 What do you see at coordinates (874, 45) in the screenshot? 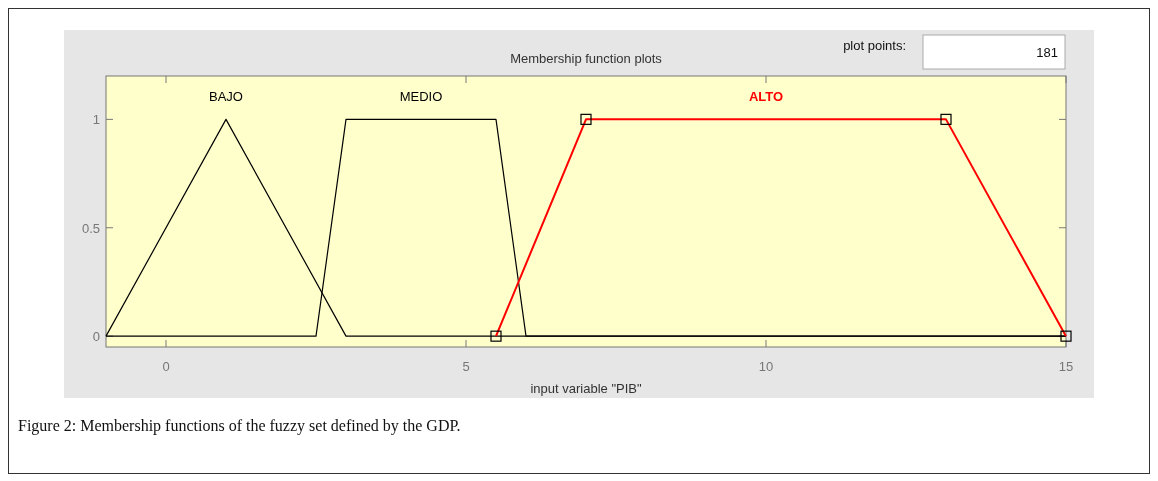
I see `text: plot points:` at bounding box center [874, 45].